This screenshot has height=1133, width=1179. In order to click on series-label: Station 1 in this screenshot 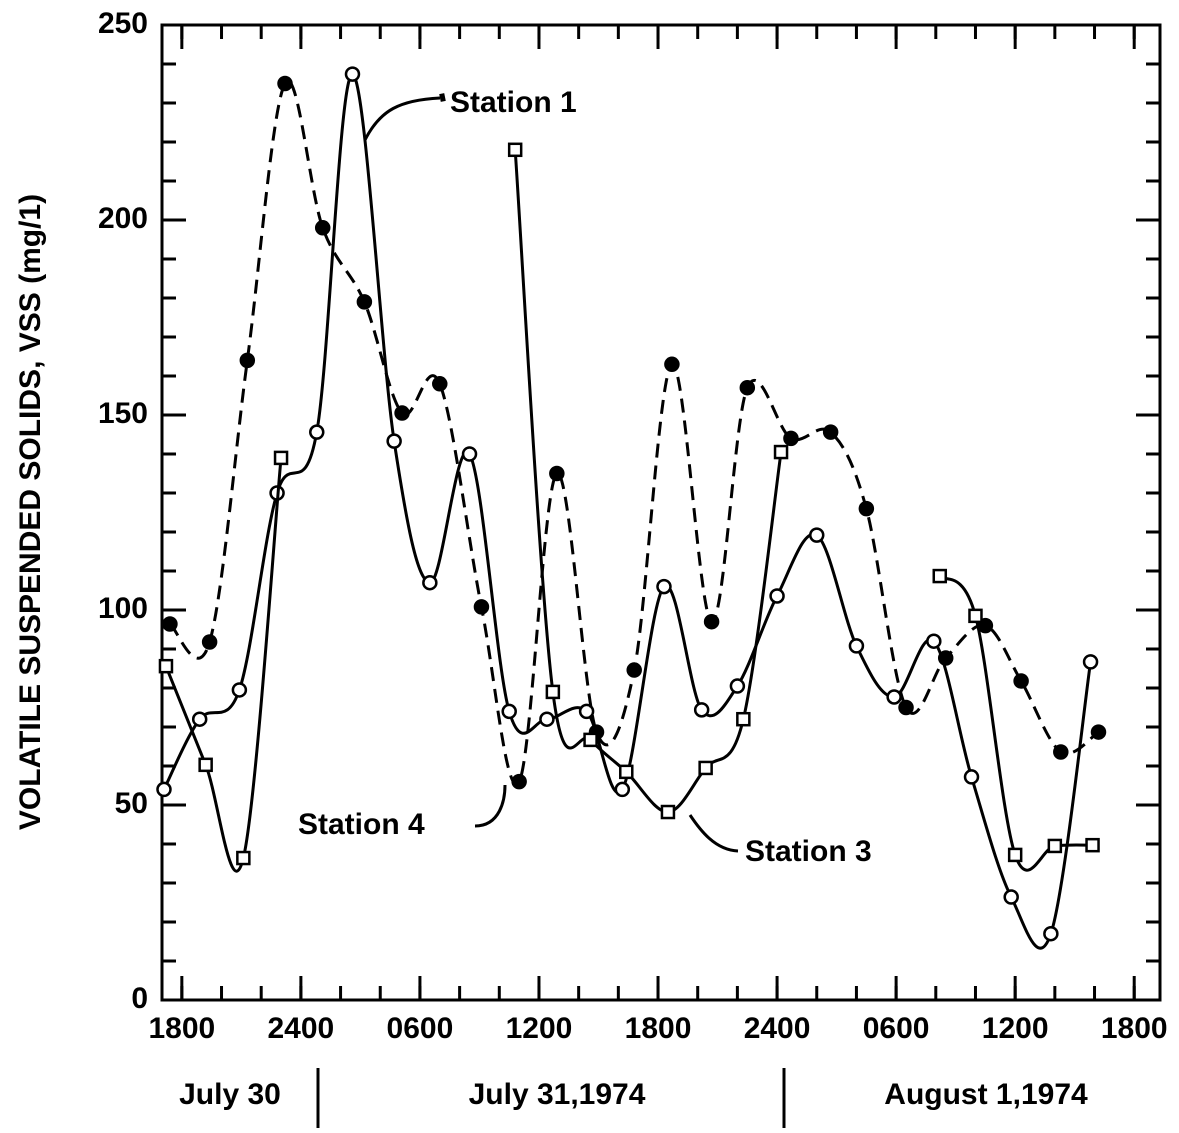, I will do `click(513, 102)`.